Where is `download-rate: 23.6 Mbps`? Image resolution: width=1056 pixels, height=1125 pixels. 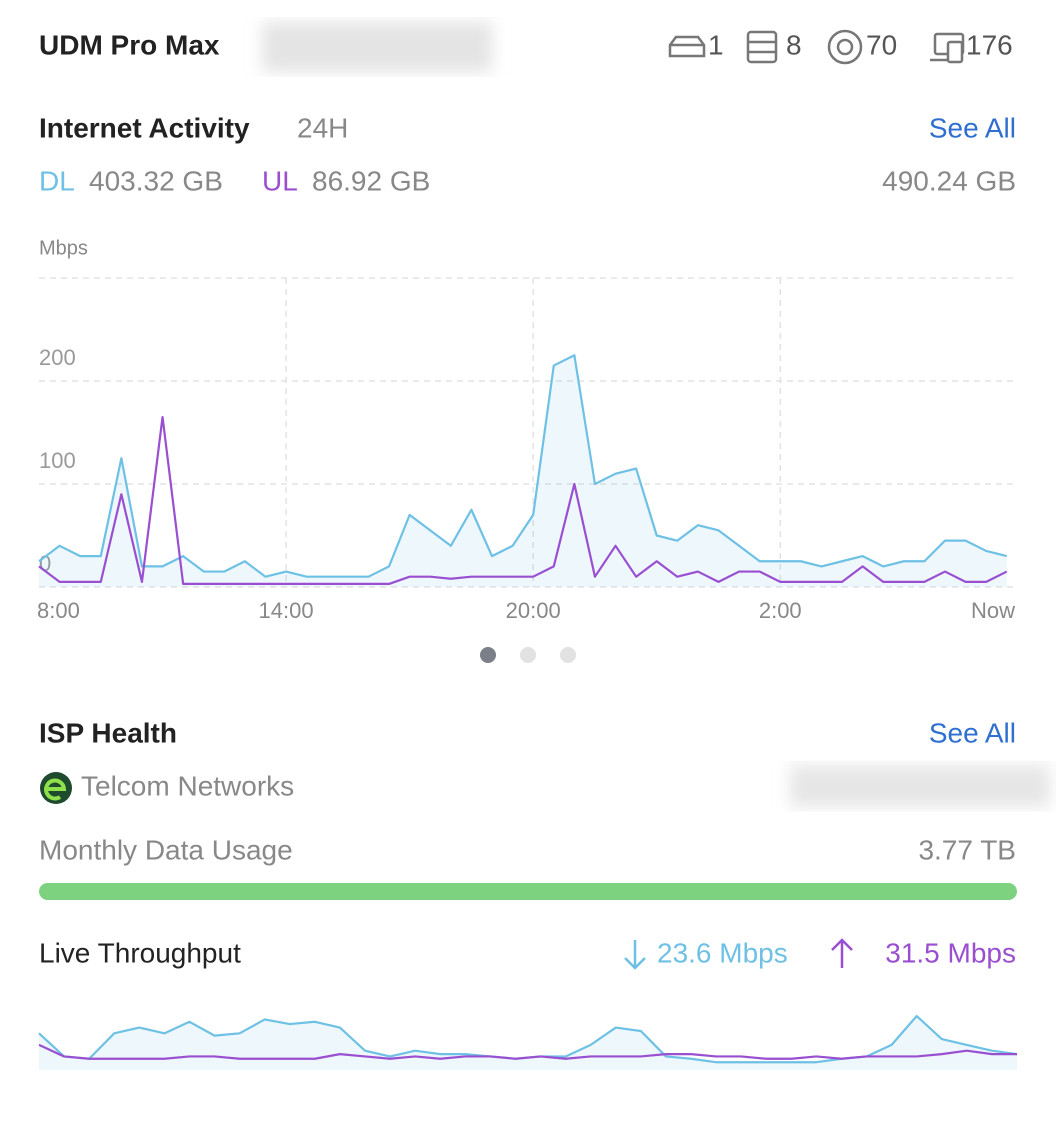
download-rate: 23.6 Mbps is located at coordinates (722, 952).